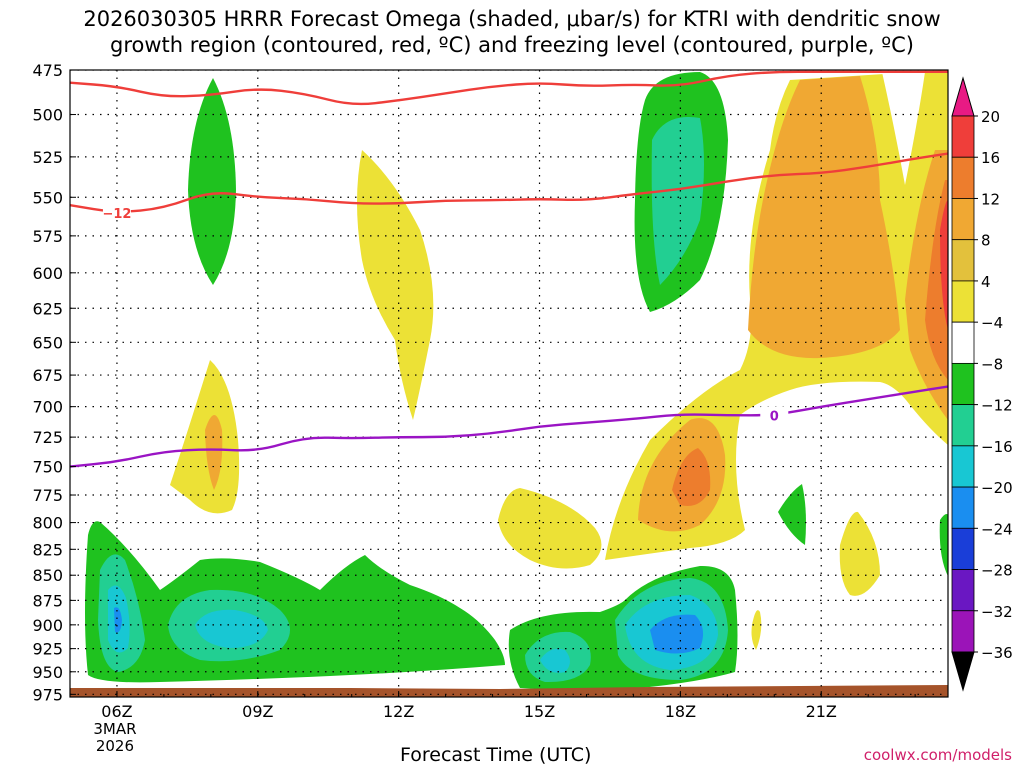 Image resolution: width=1024 pixels, height=768 pixels. I want to click on colorbar-label: −32, so click(997, 612).